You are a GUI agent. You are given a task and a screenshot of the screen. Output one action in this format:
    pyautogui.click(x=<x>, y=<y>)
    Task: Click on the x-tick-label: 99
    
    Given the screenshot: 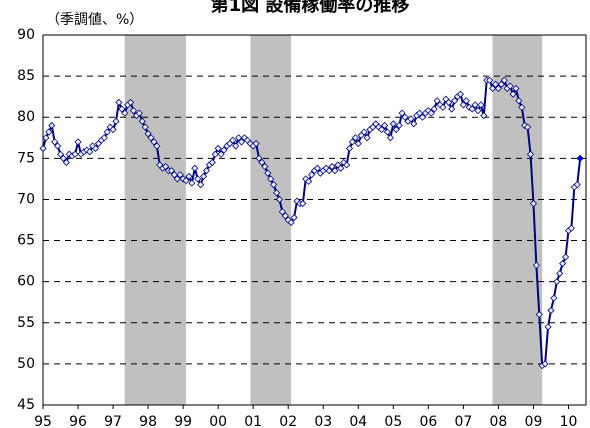 What is the action you would take?
    pyautogui.click(x=183, y=421)
    